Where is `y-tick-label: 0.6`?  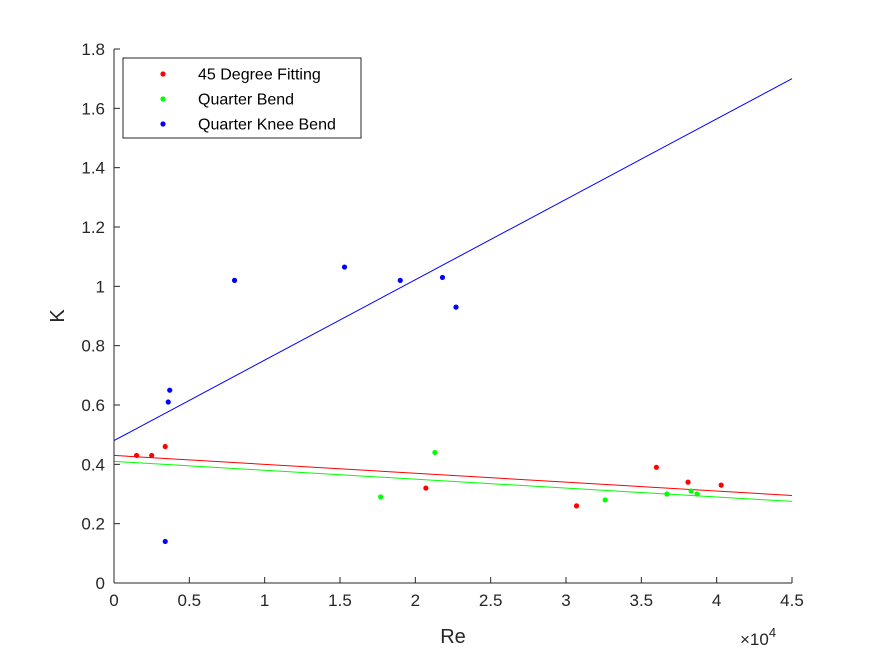 y-tick-label: 0.6 is located at coordinates (93, 405).